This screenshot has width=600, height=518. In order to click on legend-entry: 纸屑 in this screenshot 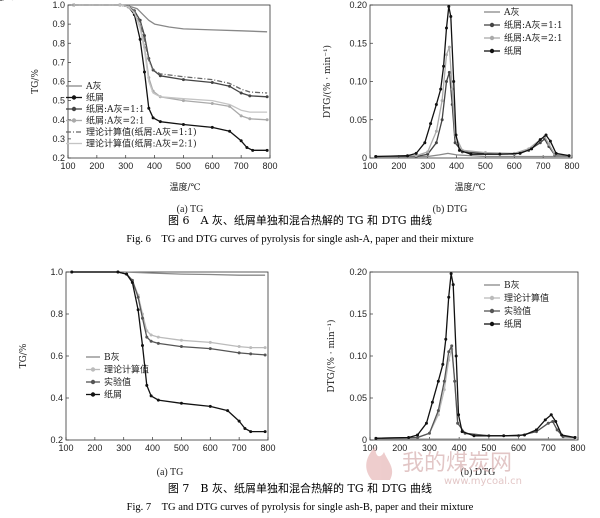, I will do `click(113, 395)`.